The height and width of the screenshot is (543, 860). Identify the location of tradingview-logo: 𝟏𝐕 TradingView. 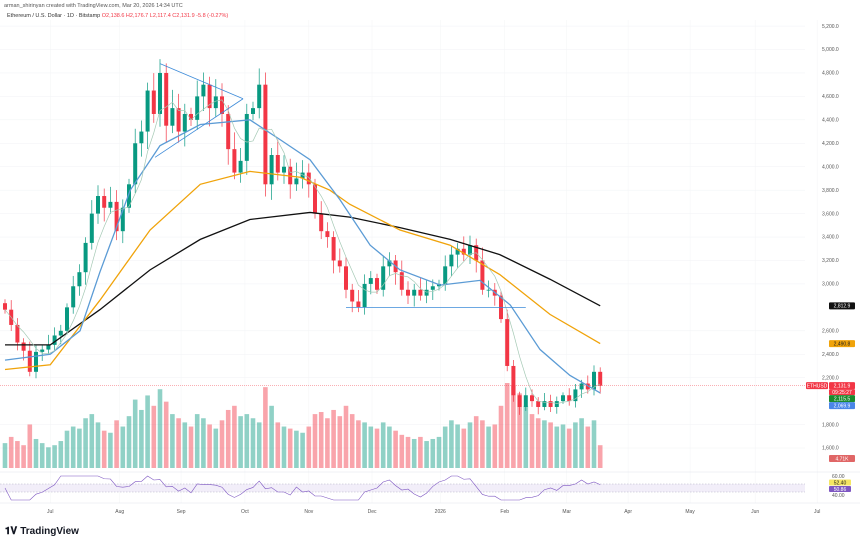
(42, 531).